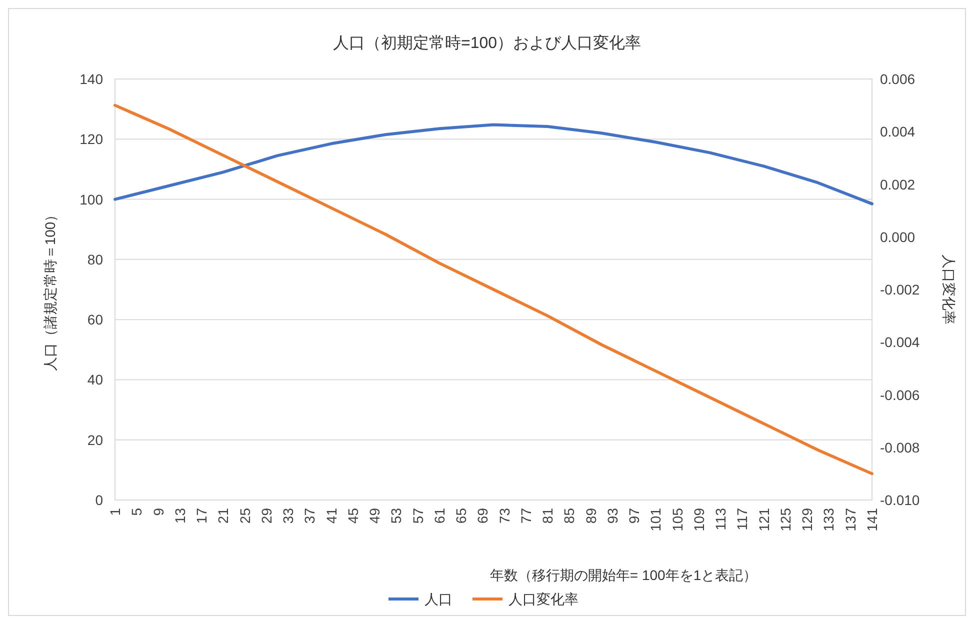 The image size is (974, 624). Describe the element at coordinates (898, 184) in the screenshot. I see `y2-tick-label: 0.002` at that location.